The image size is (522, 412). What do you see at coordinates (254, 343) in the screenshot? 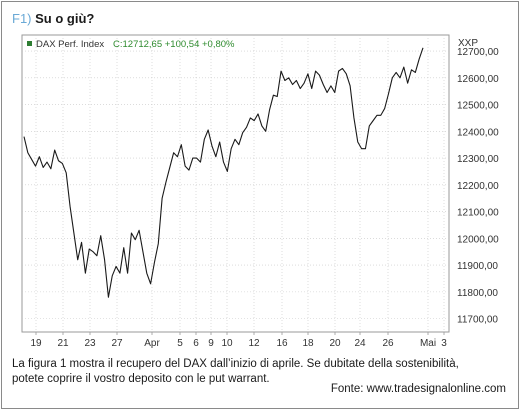
I see `x-tick-label: 12` at bounding box center [254, 343].